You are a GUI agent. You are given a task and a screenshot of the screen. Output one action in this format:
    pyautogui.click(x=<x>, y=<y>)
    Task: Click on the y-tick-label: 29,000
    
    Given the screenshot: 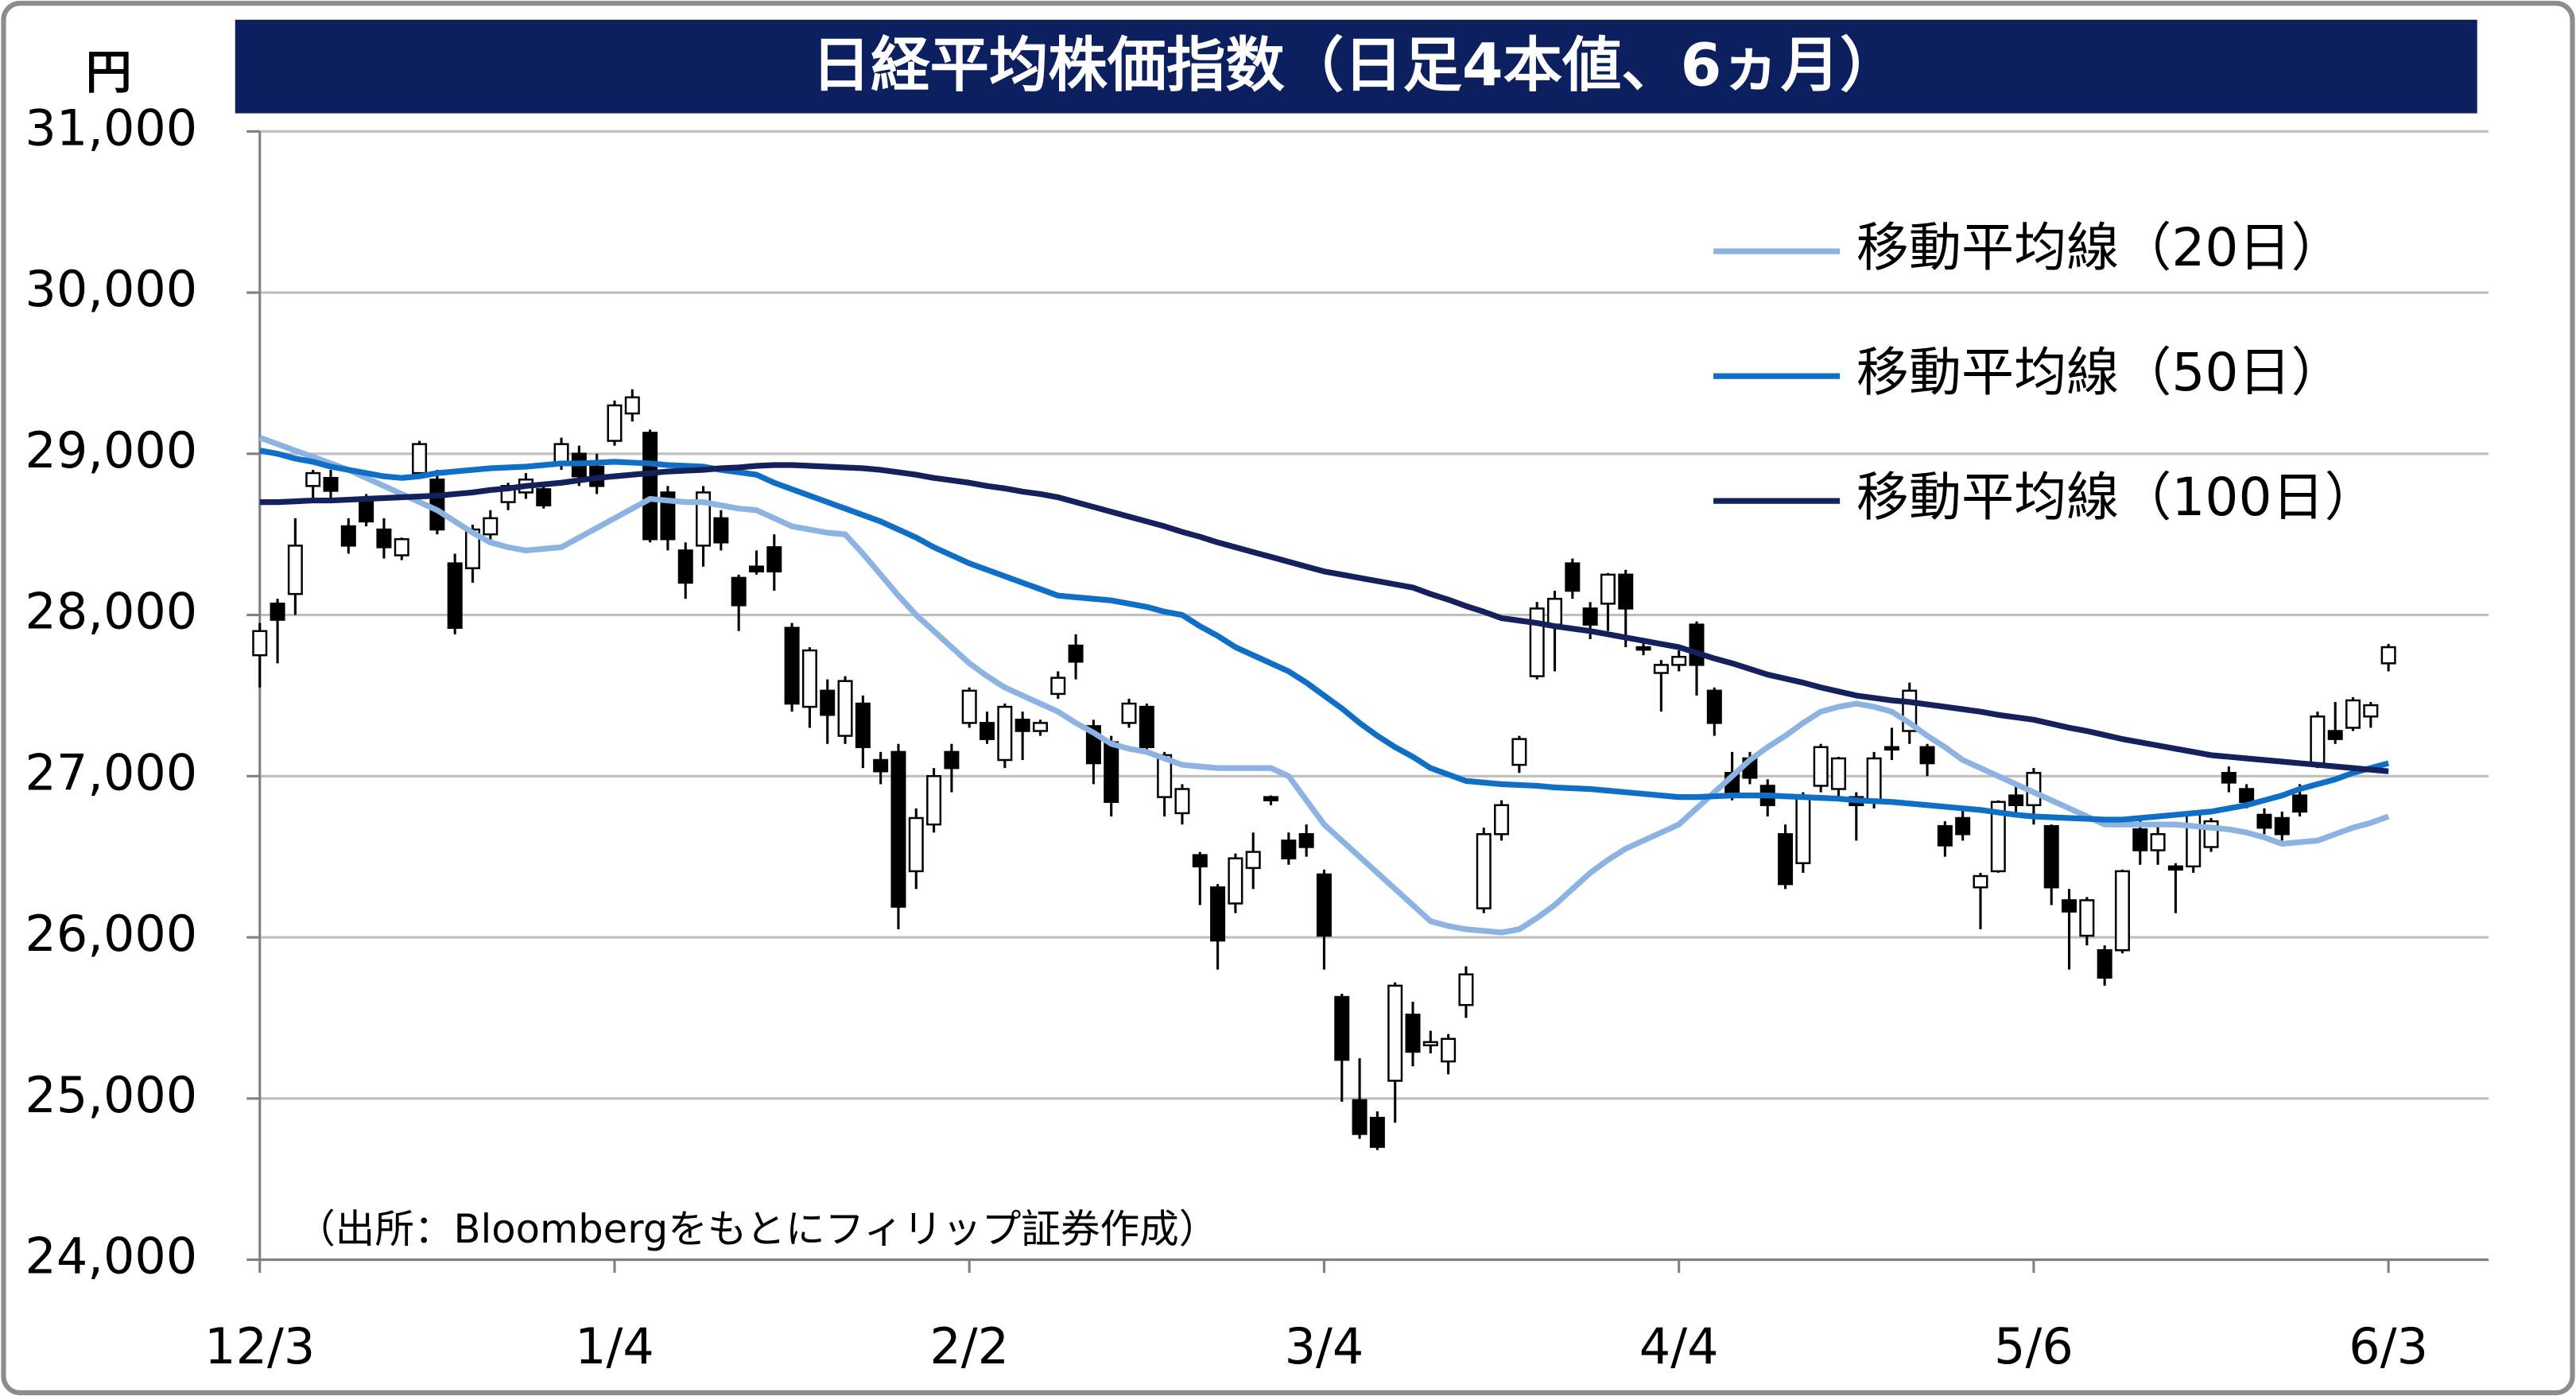 What is the action you would take?
    pyautogui.click(x=111, y=450)
    